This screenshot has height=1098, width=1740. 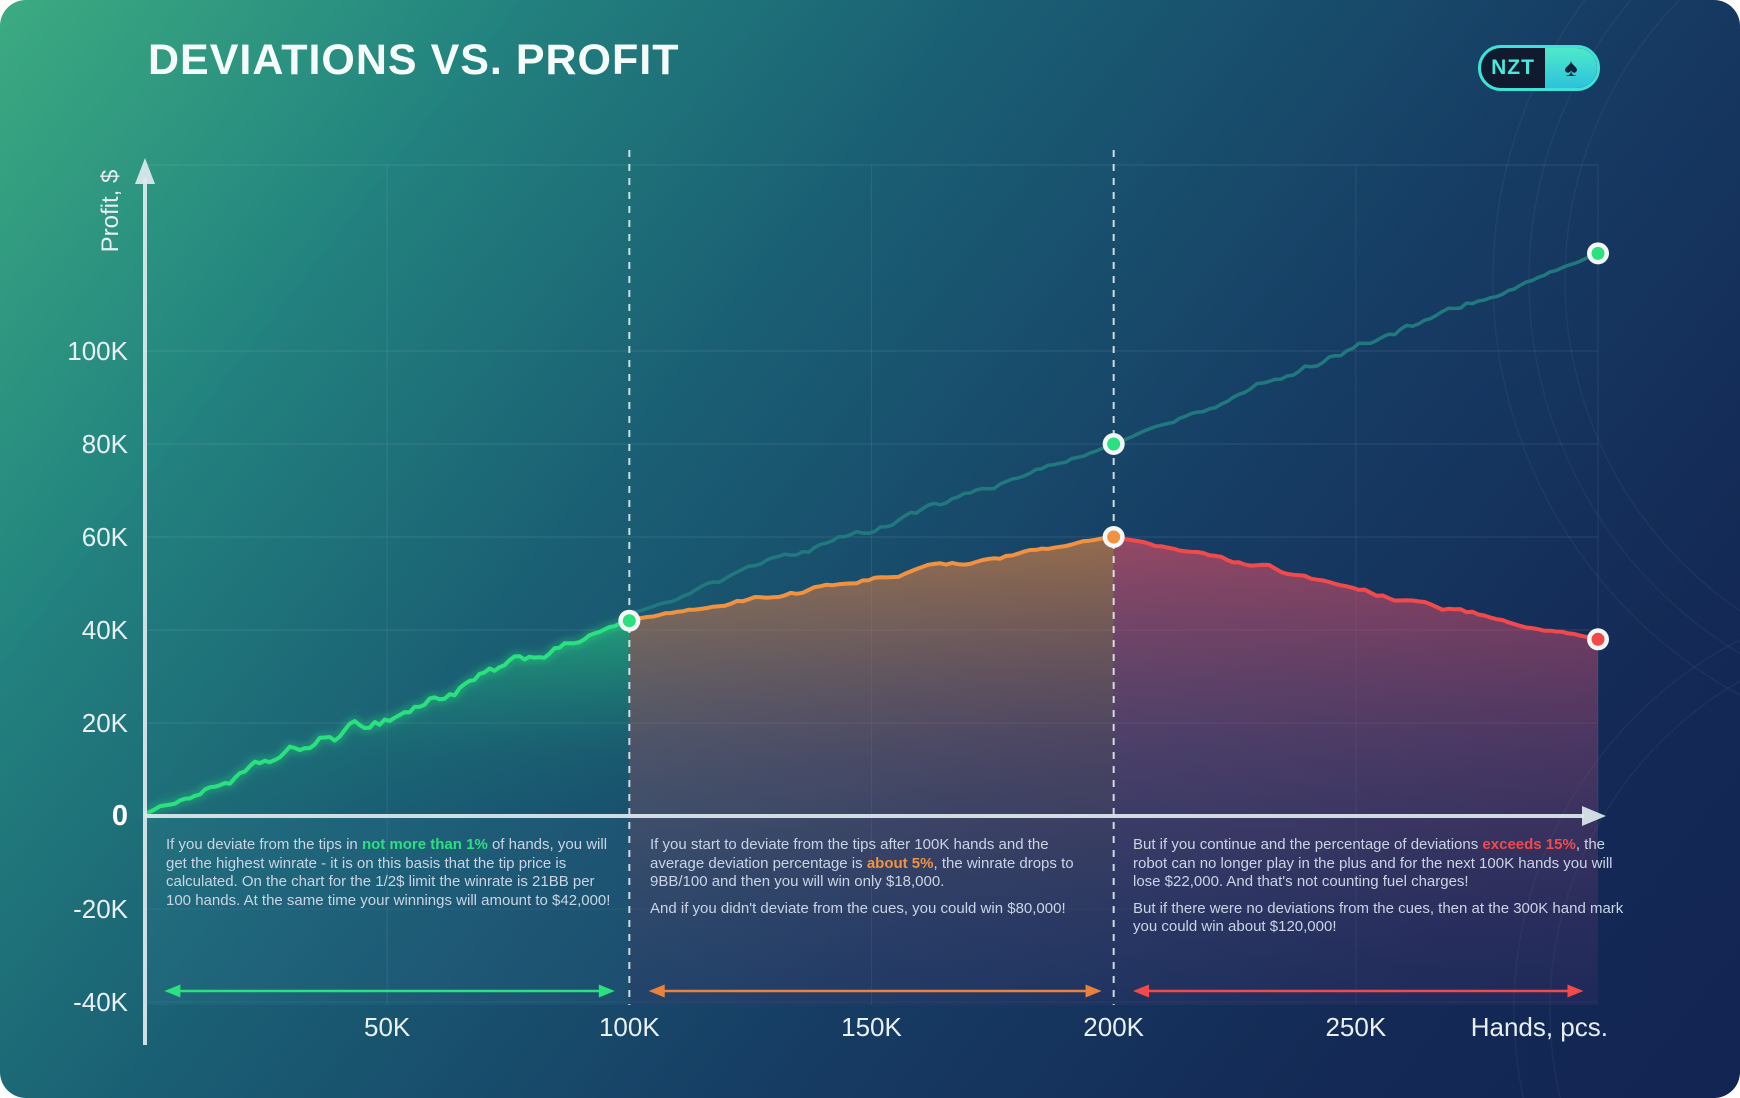 What do you see at coordinates (110, 211) in the screenshot?
I see `y-axis-label: Profit, $` at bounding box center [110, 211].